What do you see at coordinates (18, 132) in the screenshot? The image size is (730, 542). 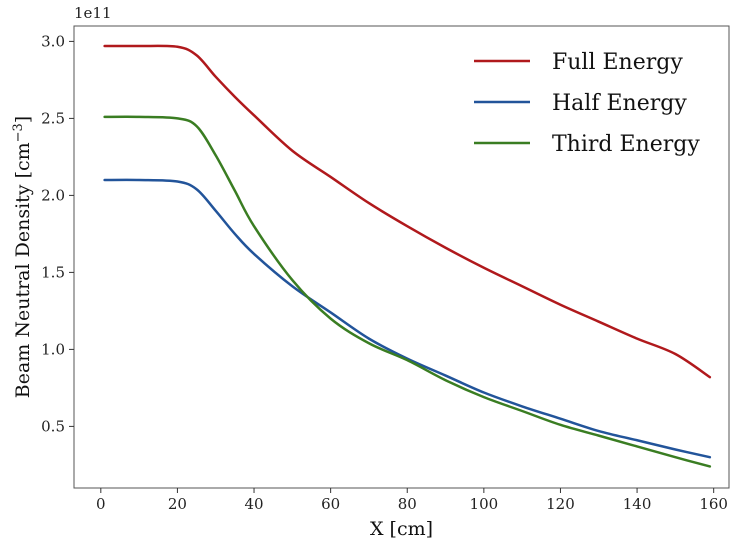 I see `y-axis-label-exponent: −3` at bounding box center [18, 132].